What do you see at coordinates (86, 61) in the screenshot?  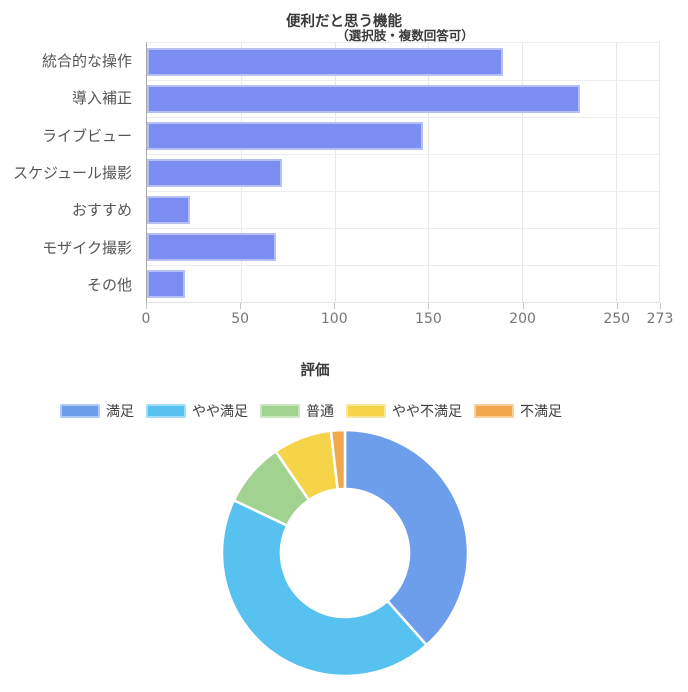 I see `category-label: 統合的な操作` at bounding box center [86, 61].